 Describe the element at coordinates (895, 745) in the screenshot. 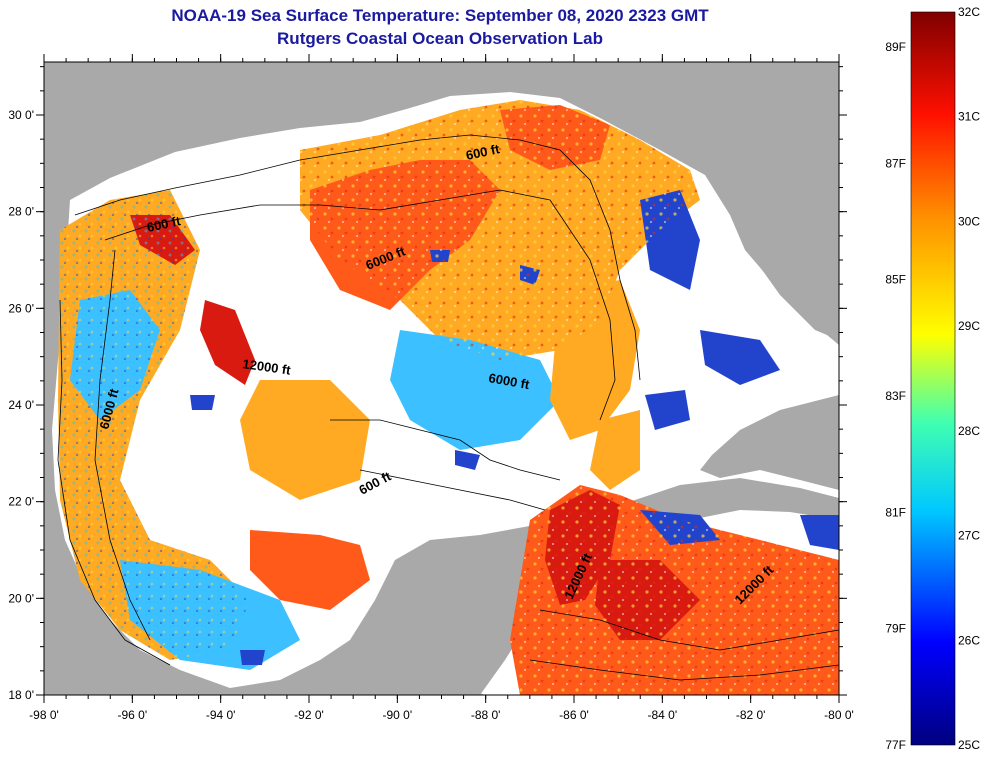

I see `colorbar-fahrenheit-label: 77F` at that location.